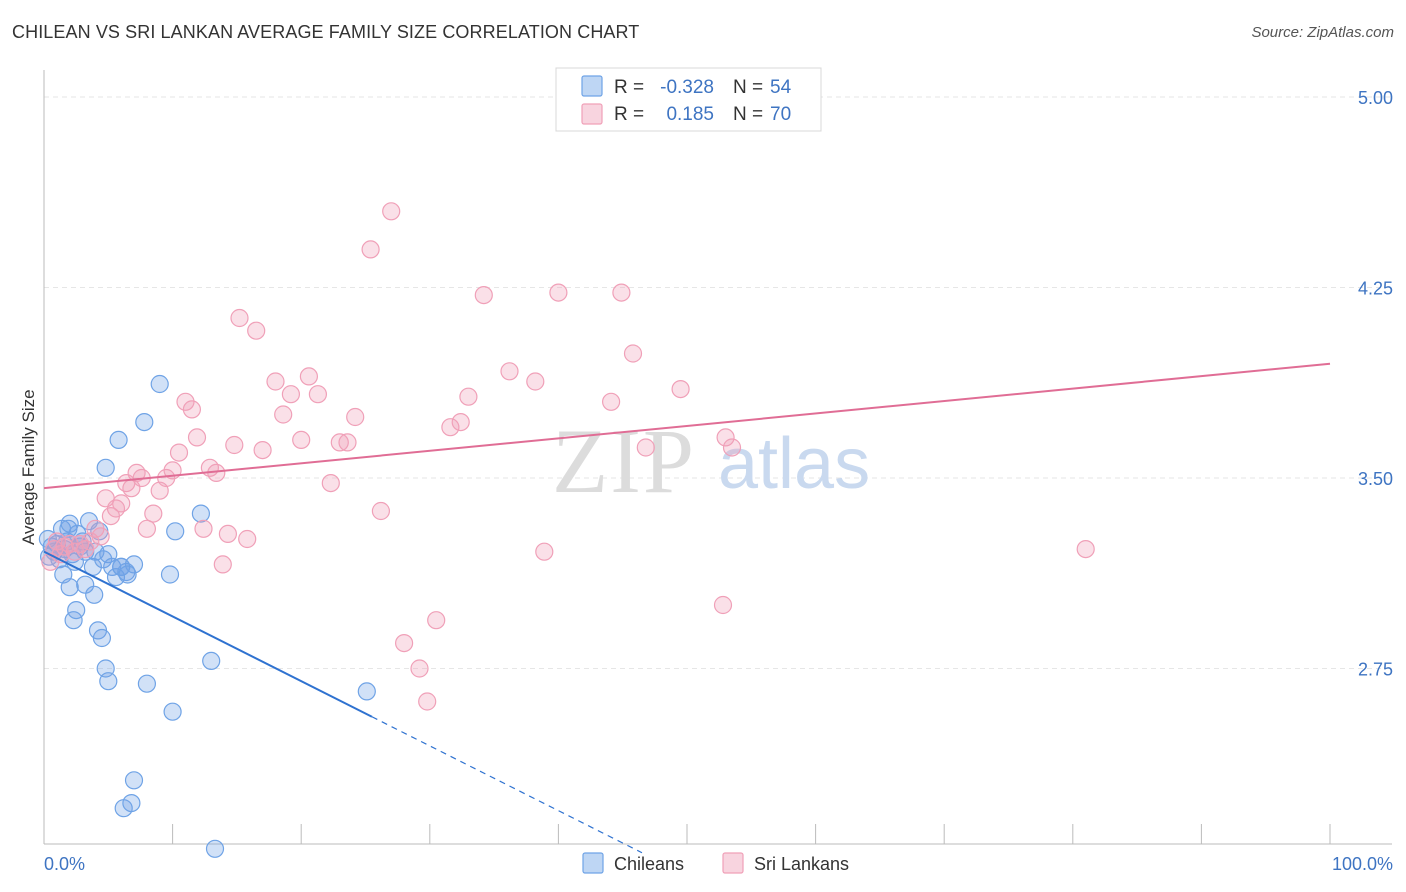  I want to click on legend-box: R = -0.328 N = 54 R = 0.185 N = 70, so click(688, 99).